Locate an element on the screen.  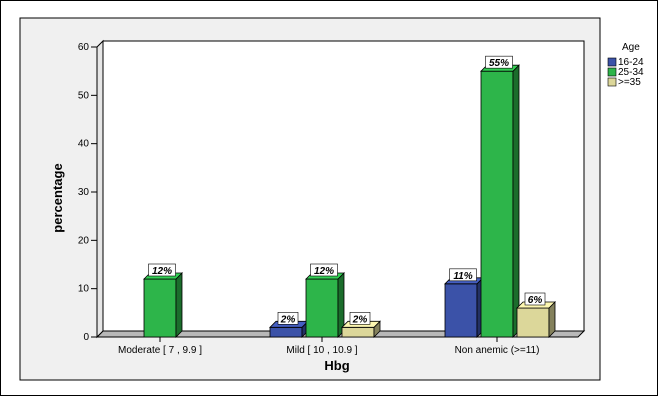
legend-label: 16-24 is located at coordinates (631, 62).